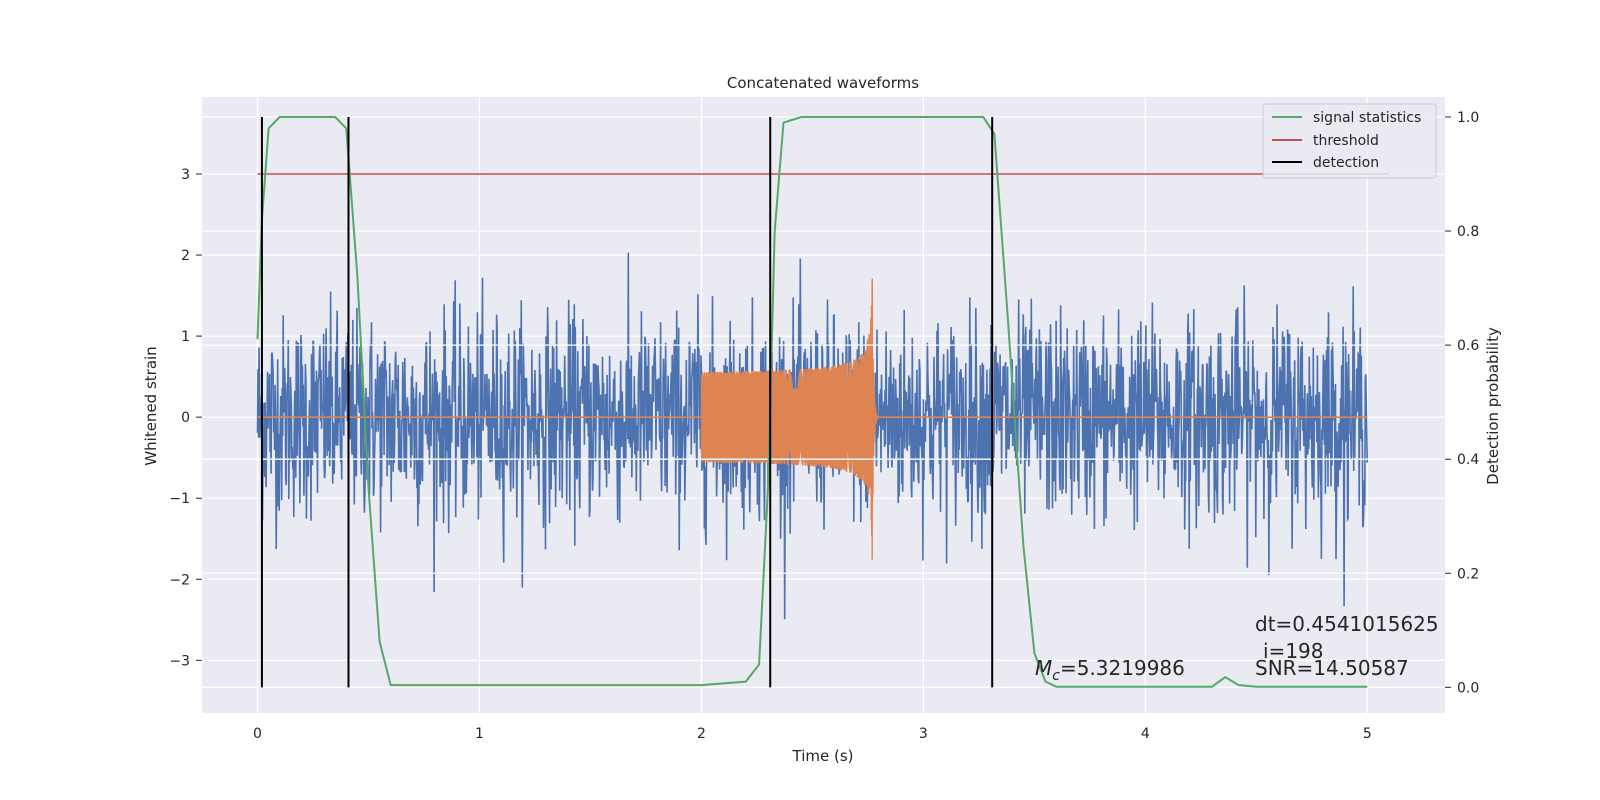 The image size is (1600, 800). What do you see at coordinates (1367, 734) in the screenshot?
I see `x-tick-label: 5` at bounding box center [1367, 734].